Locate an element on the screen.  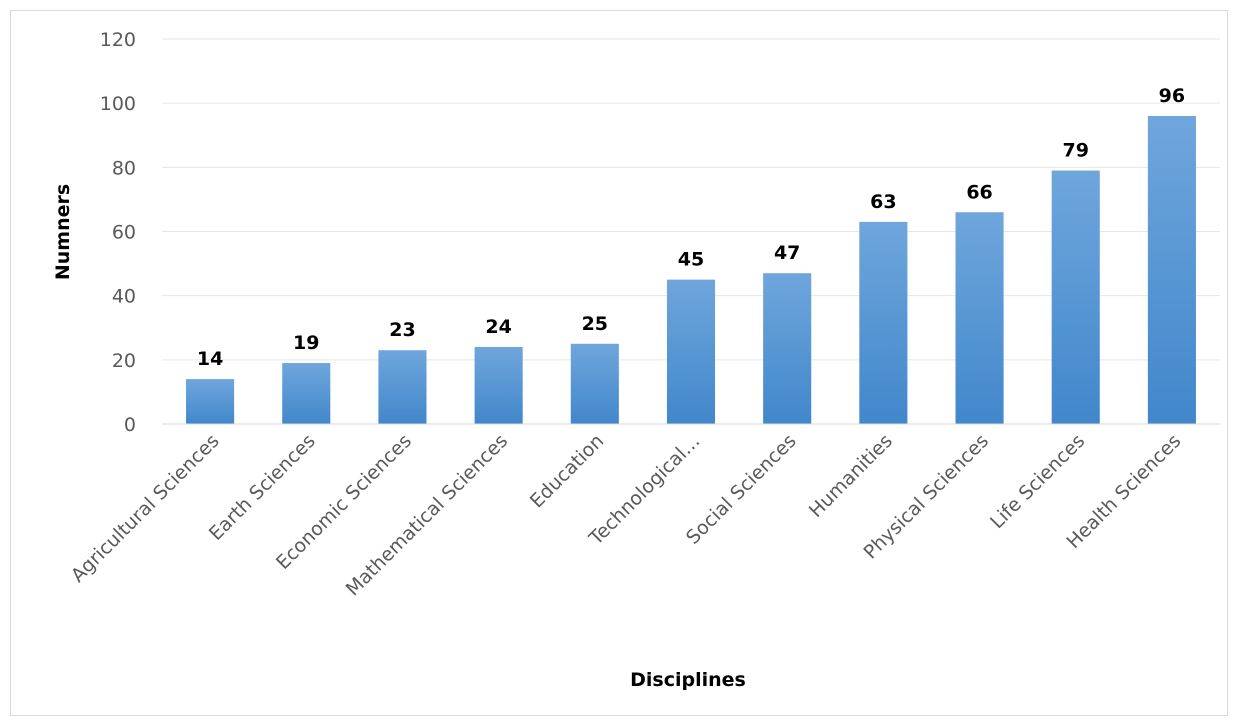
data-label: 23 is located at coordinates (402, 330).